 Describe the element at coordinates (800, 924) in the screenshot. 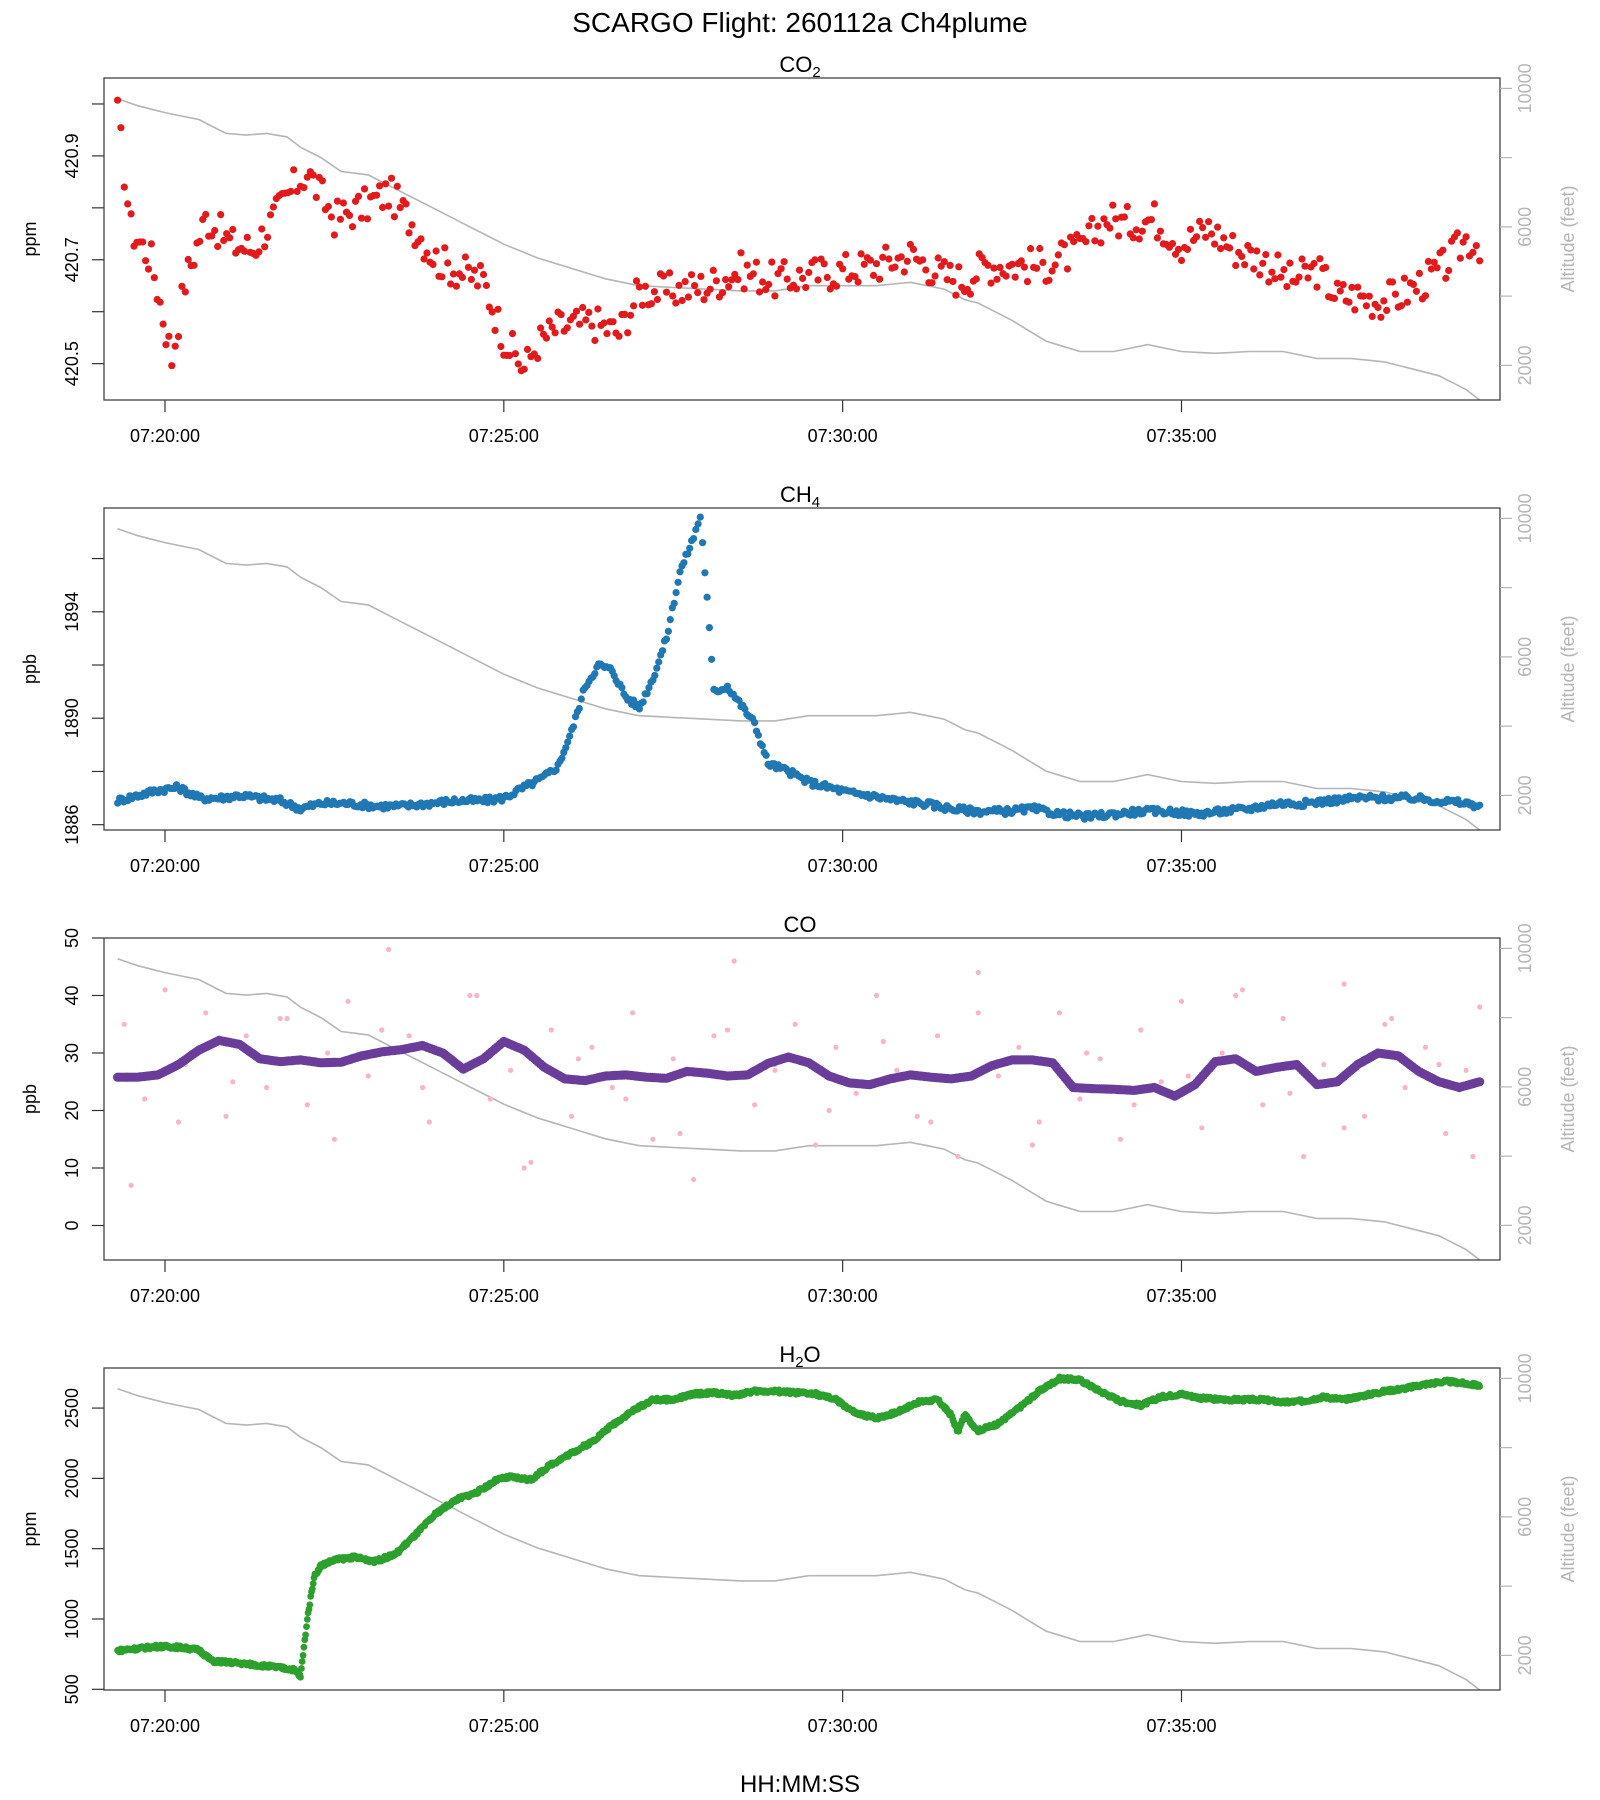

I see `panel-title-main: CO` at that location.